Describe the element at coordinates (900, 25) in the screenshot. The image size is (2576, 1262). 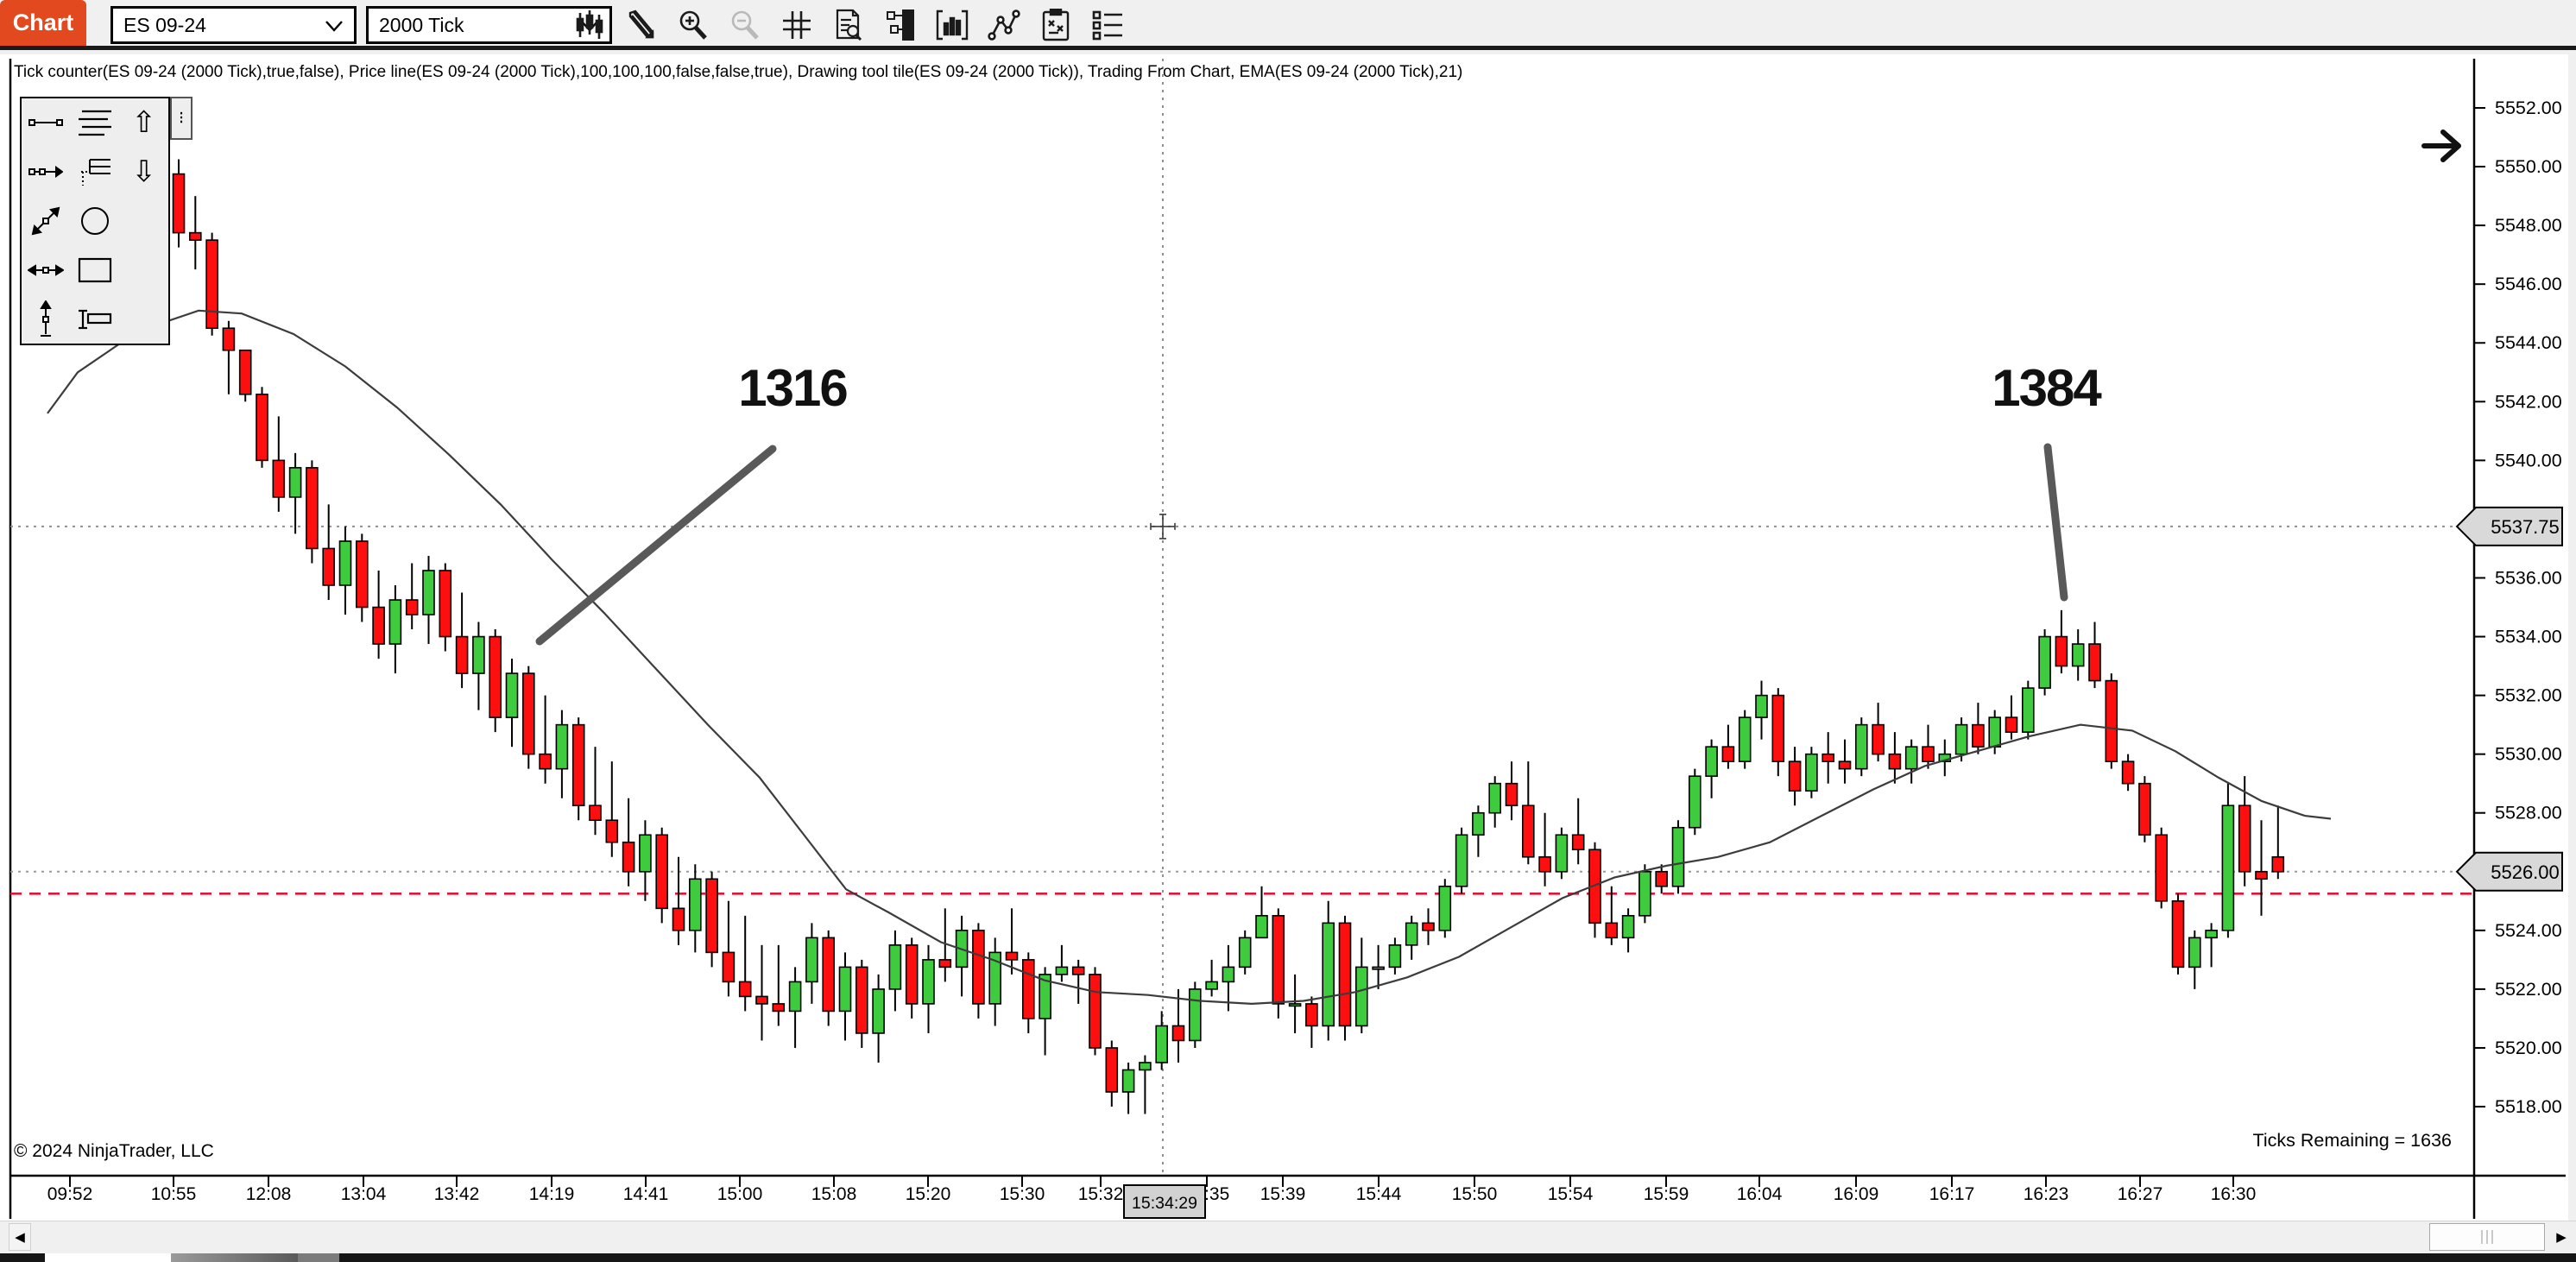
I see `chart-trader-icon` at that location.